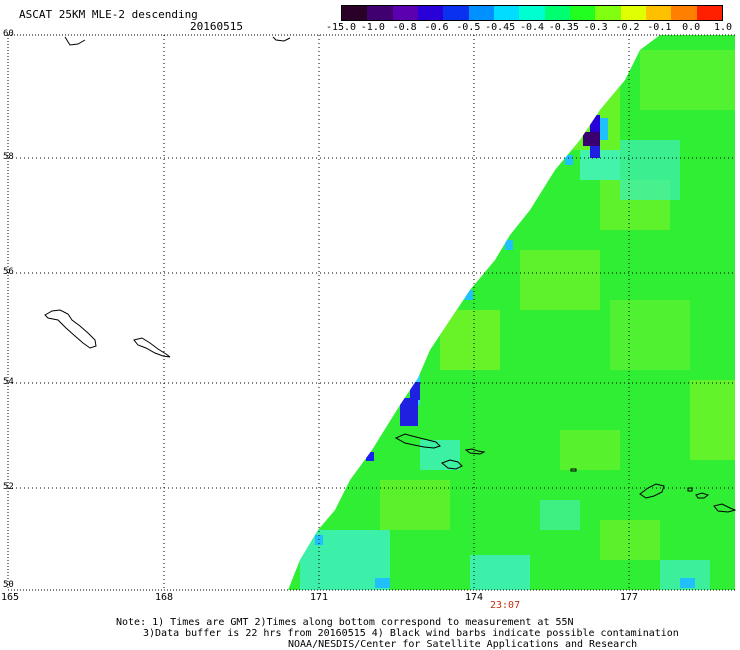 This screenshot has width=740, height=650. Describe the element at coordinates (8, 382) in the screenshot. I see `lat-label-54: 54` at that location.